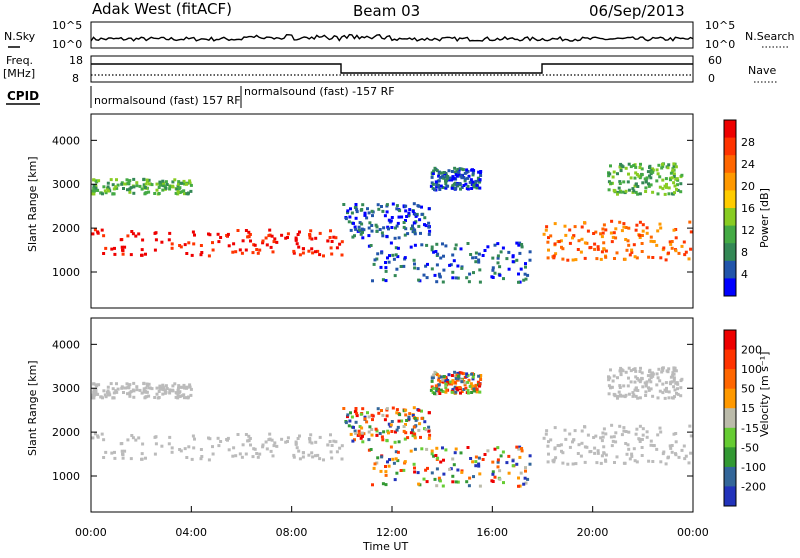 Image resolution: width=800 pixels, height=558 pixels. I want to click on date-title: 06/Sep/2013, so click(637, 11).